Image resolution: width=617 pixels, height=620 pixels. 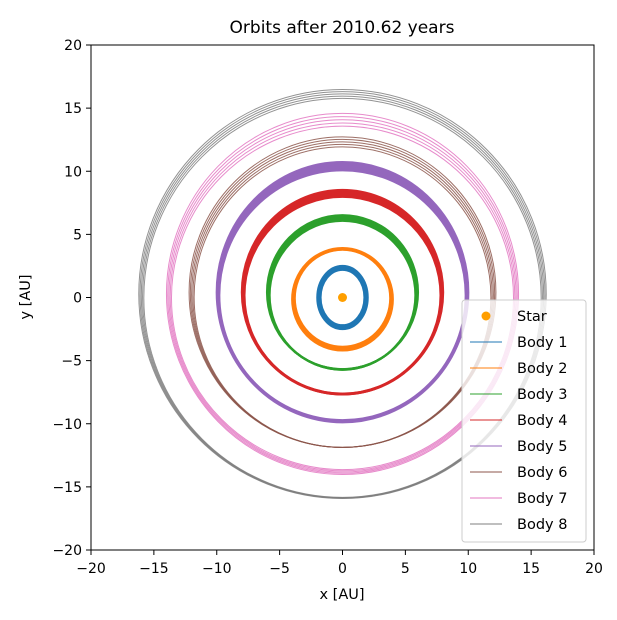 I want to click on chart-title: Orbits after 2010.62 years, so click(x=342, y=28).